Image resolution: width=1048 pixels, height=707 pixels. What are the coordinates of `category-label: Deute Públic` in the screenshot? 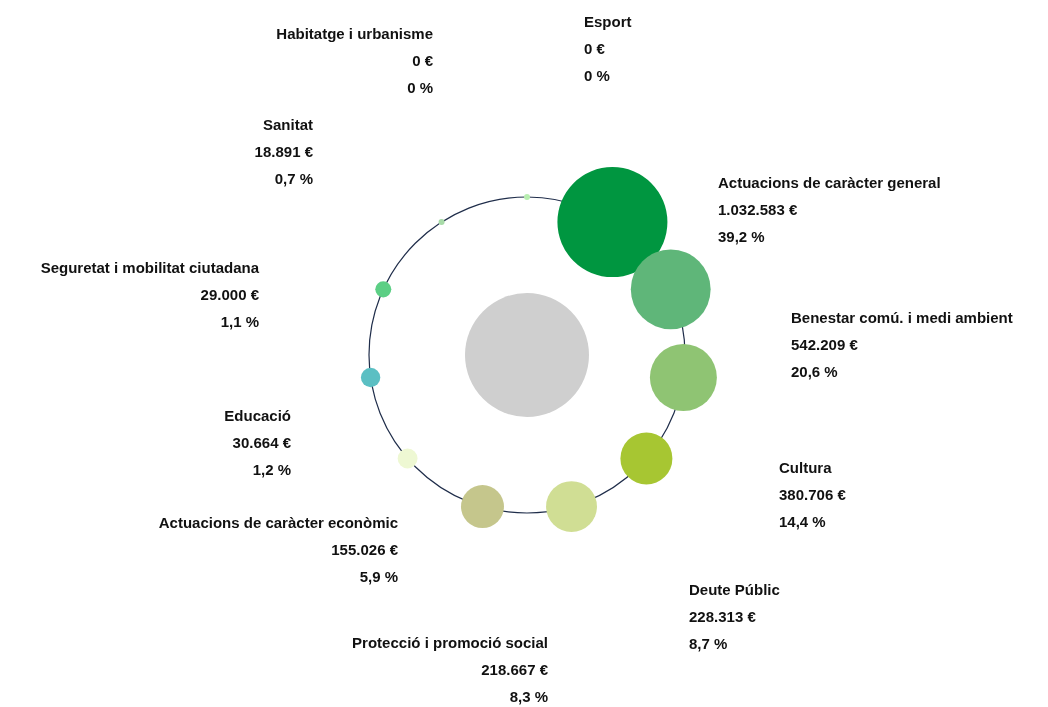 It's located at (734, 589).